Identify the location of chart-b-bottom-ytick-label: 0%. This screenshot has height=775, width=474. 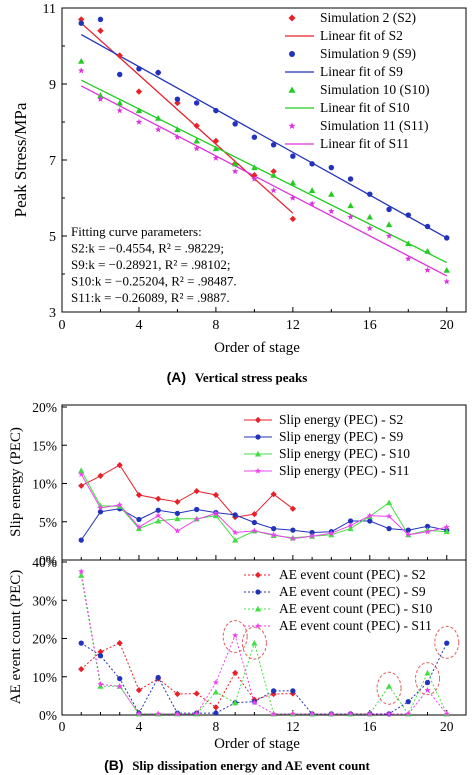
(48, 715).